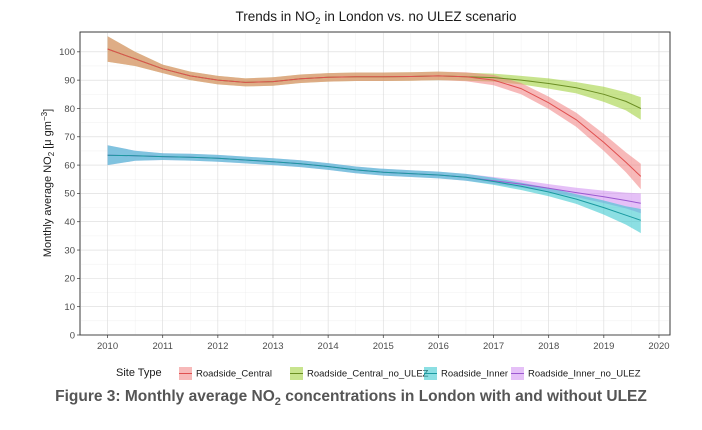 Image resolution: width=702 pixels, height=430 pixels. Describe the element at coordinates (69, 165) in the screenshot. I see `y-tick-label: 60` at that location.